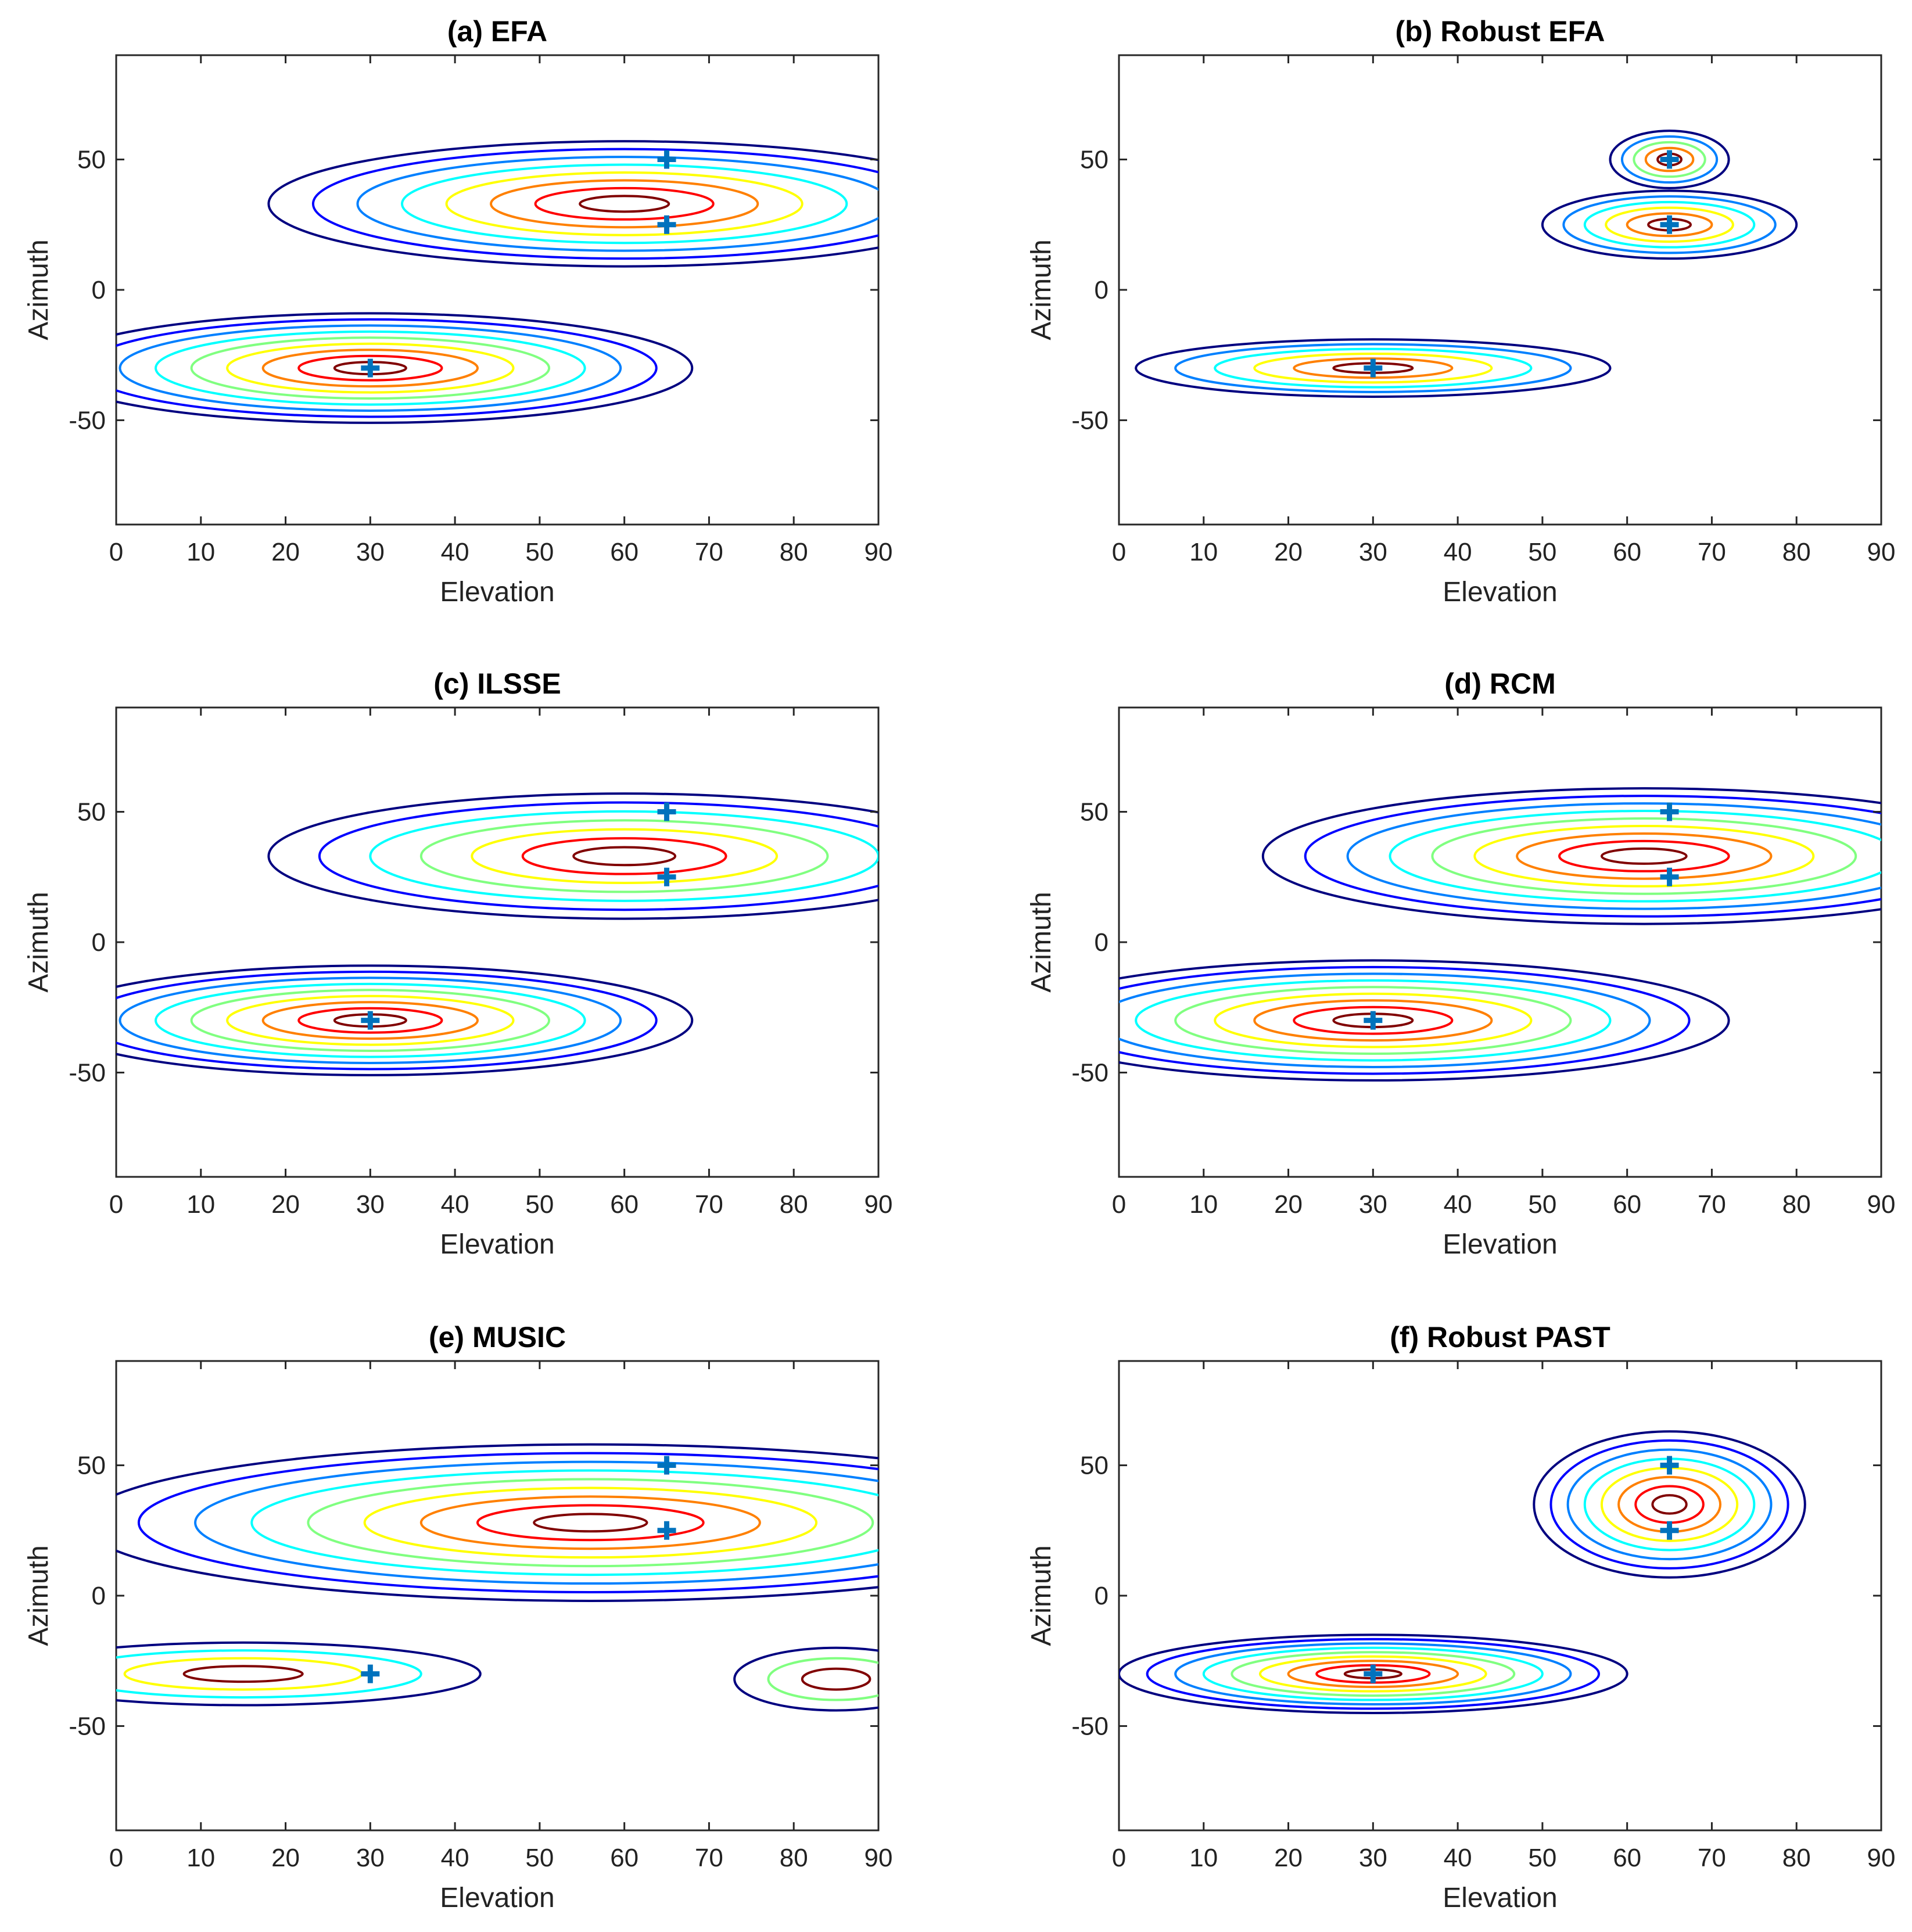  Describe the element at coordinates (1119, 1204) in the screenshot. I see `x-tick-label: 0` at that location.